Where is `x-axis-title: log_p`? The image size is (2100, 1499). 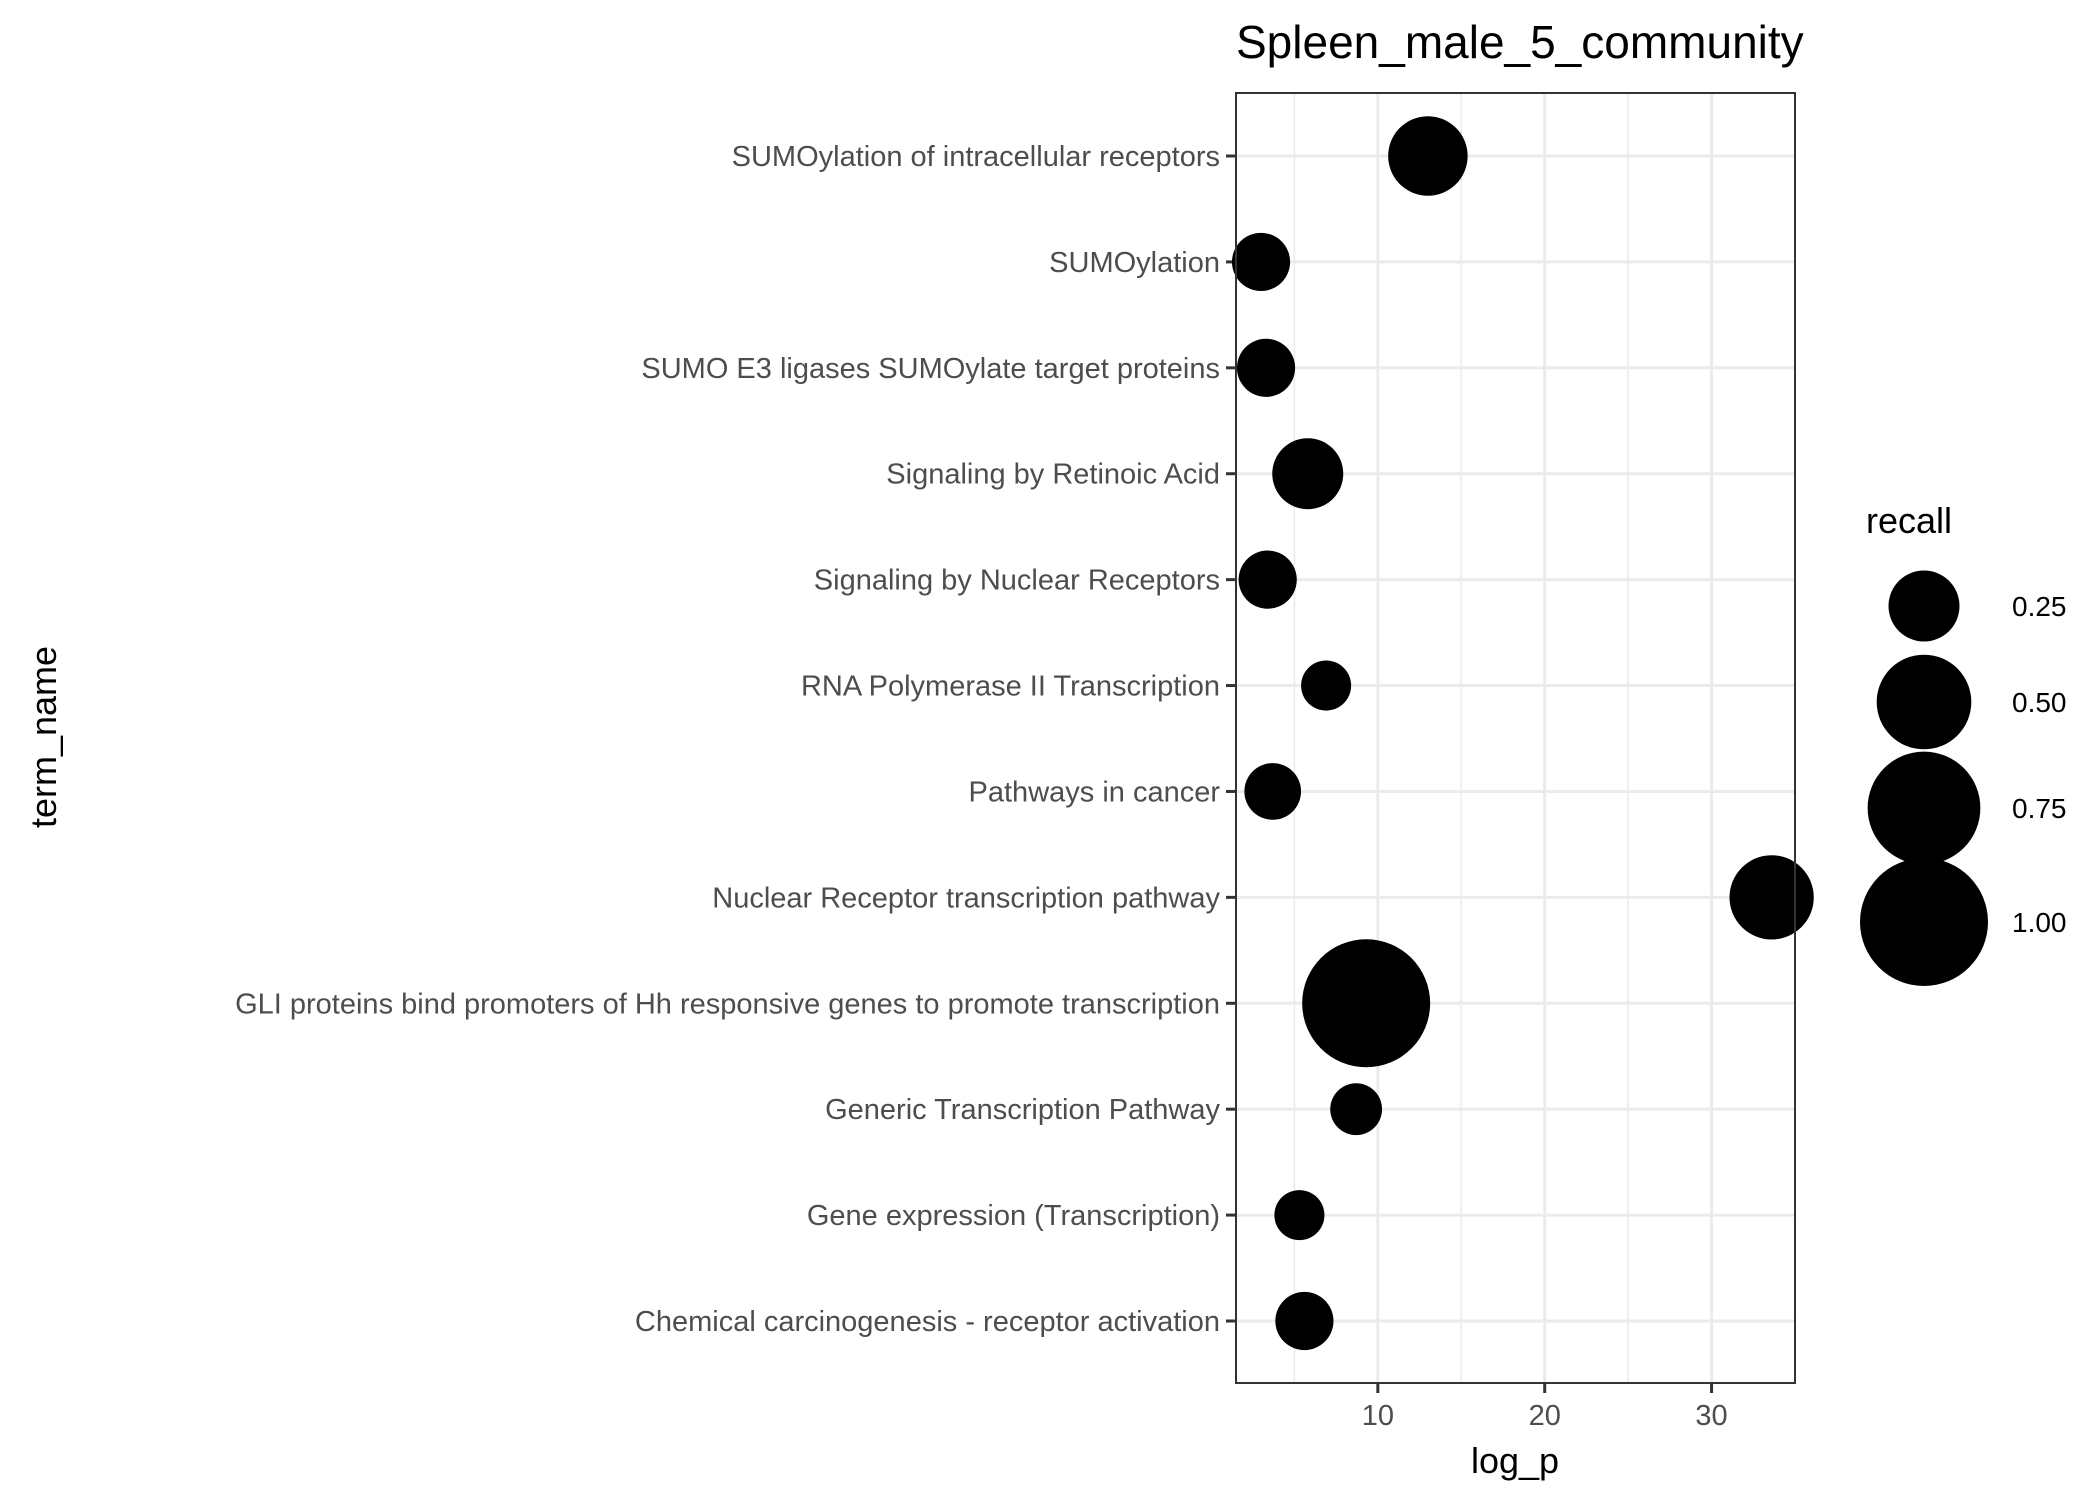
x-axis-title: log_p is located at coordinates (1515, 1460).